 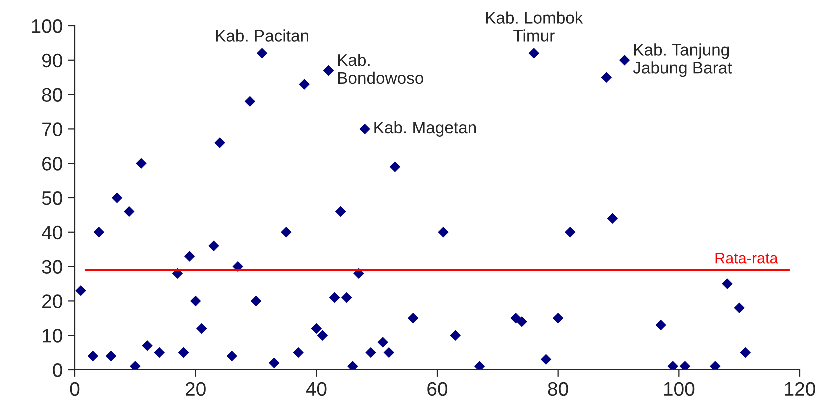 I want to click on annotation: Kab. Tanjung Jabung Barat, so click(x=682, y=61).